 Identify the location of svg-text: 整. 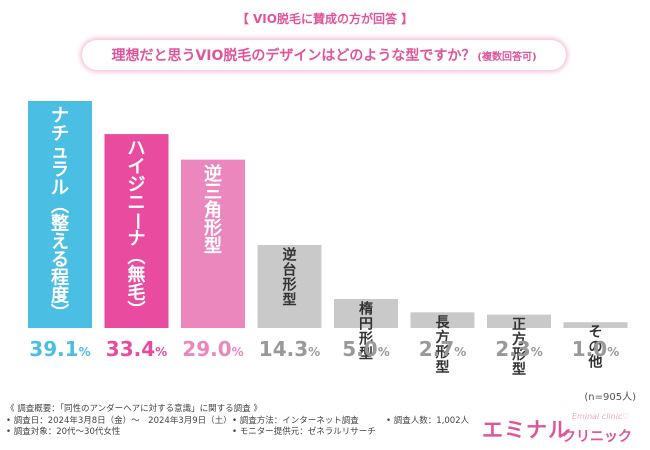
(59, 224).